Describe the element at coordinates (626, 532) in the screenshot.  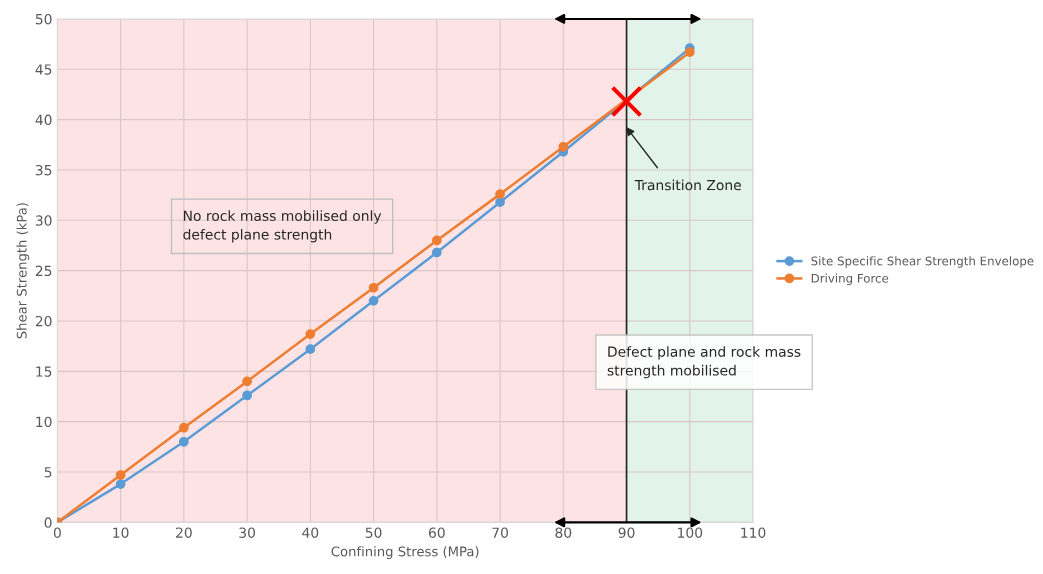
I see `x-tick-label: 90` at that location.